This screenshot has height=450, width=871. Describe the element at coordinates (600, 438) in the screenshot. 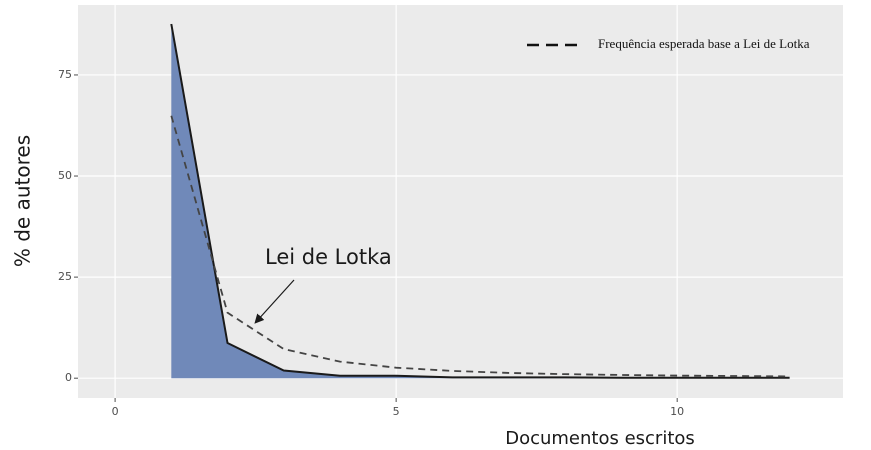

I see `x-axis-label: Documentos escritos` at that location.